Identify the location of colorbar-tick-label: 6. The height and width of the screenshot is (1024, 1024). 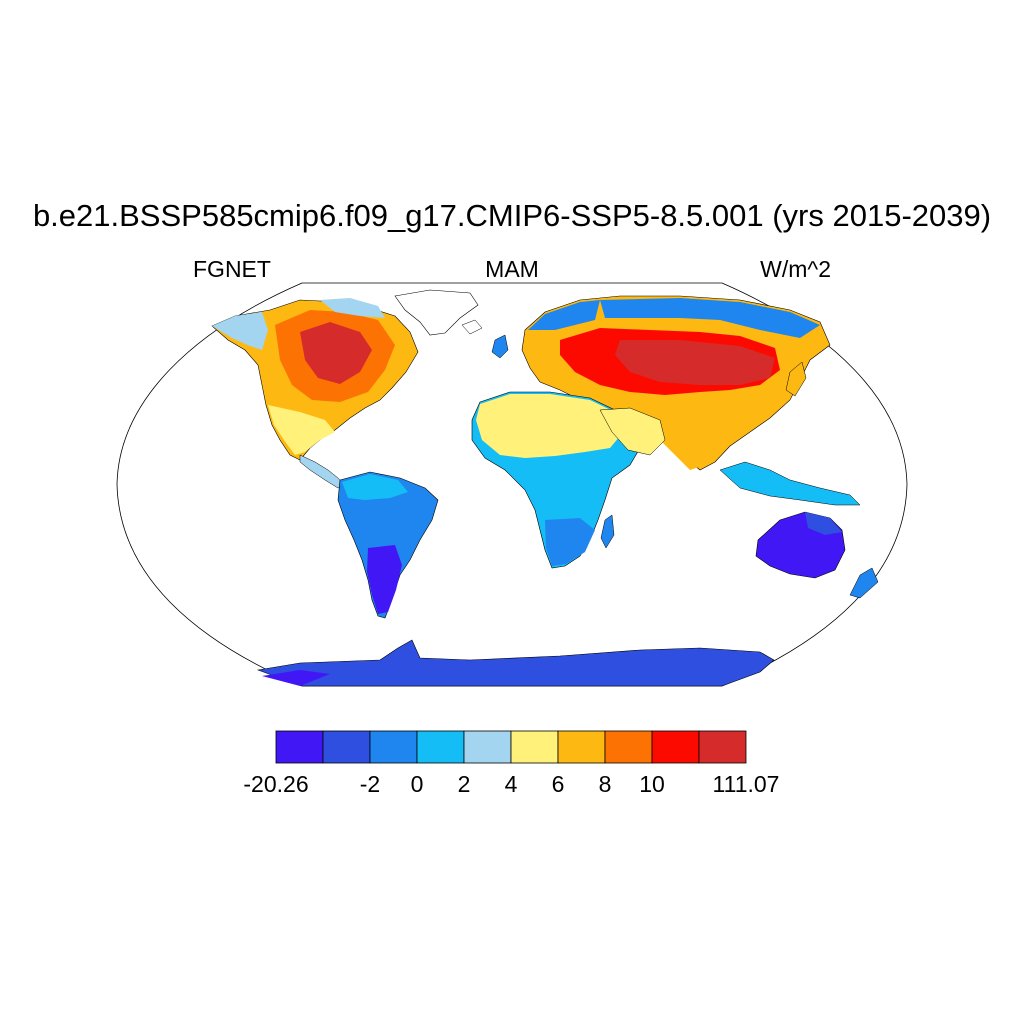
(558, 784).